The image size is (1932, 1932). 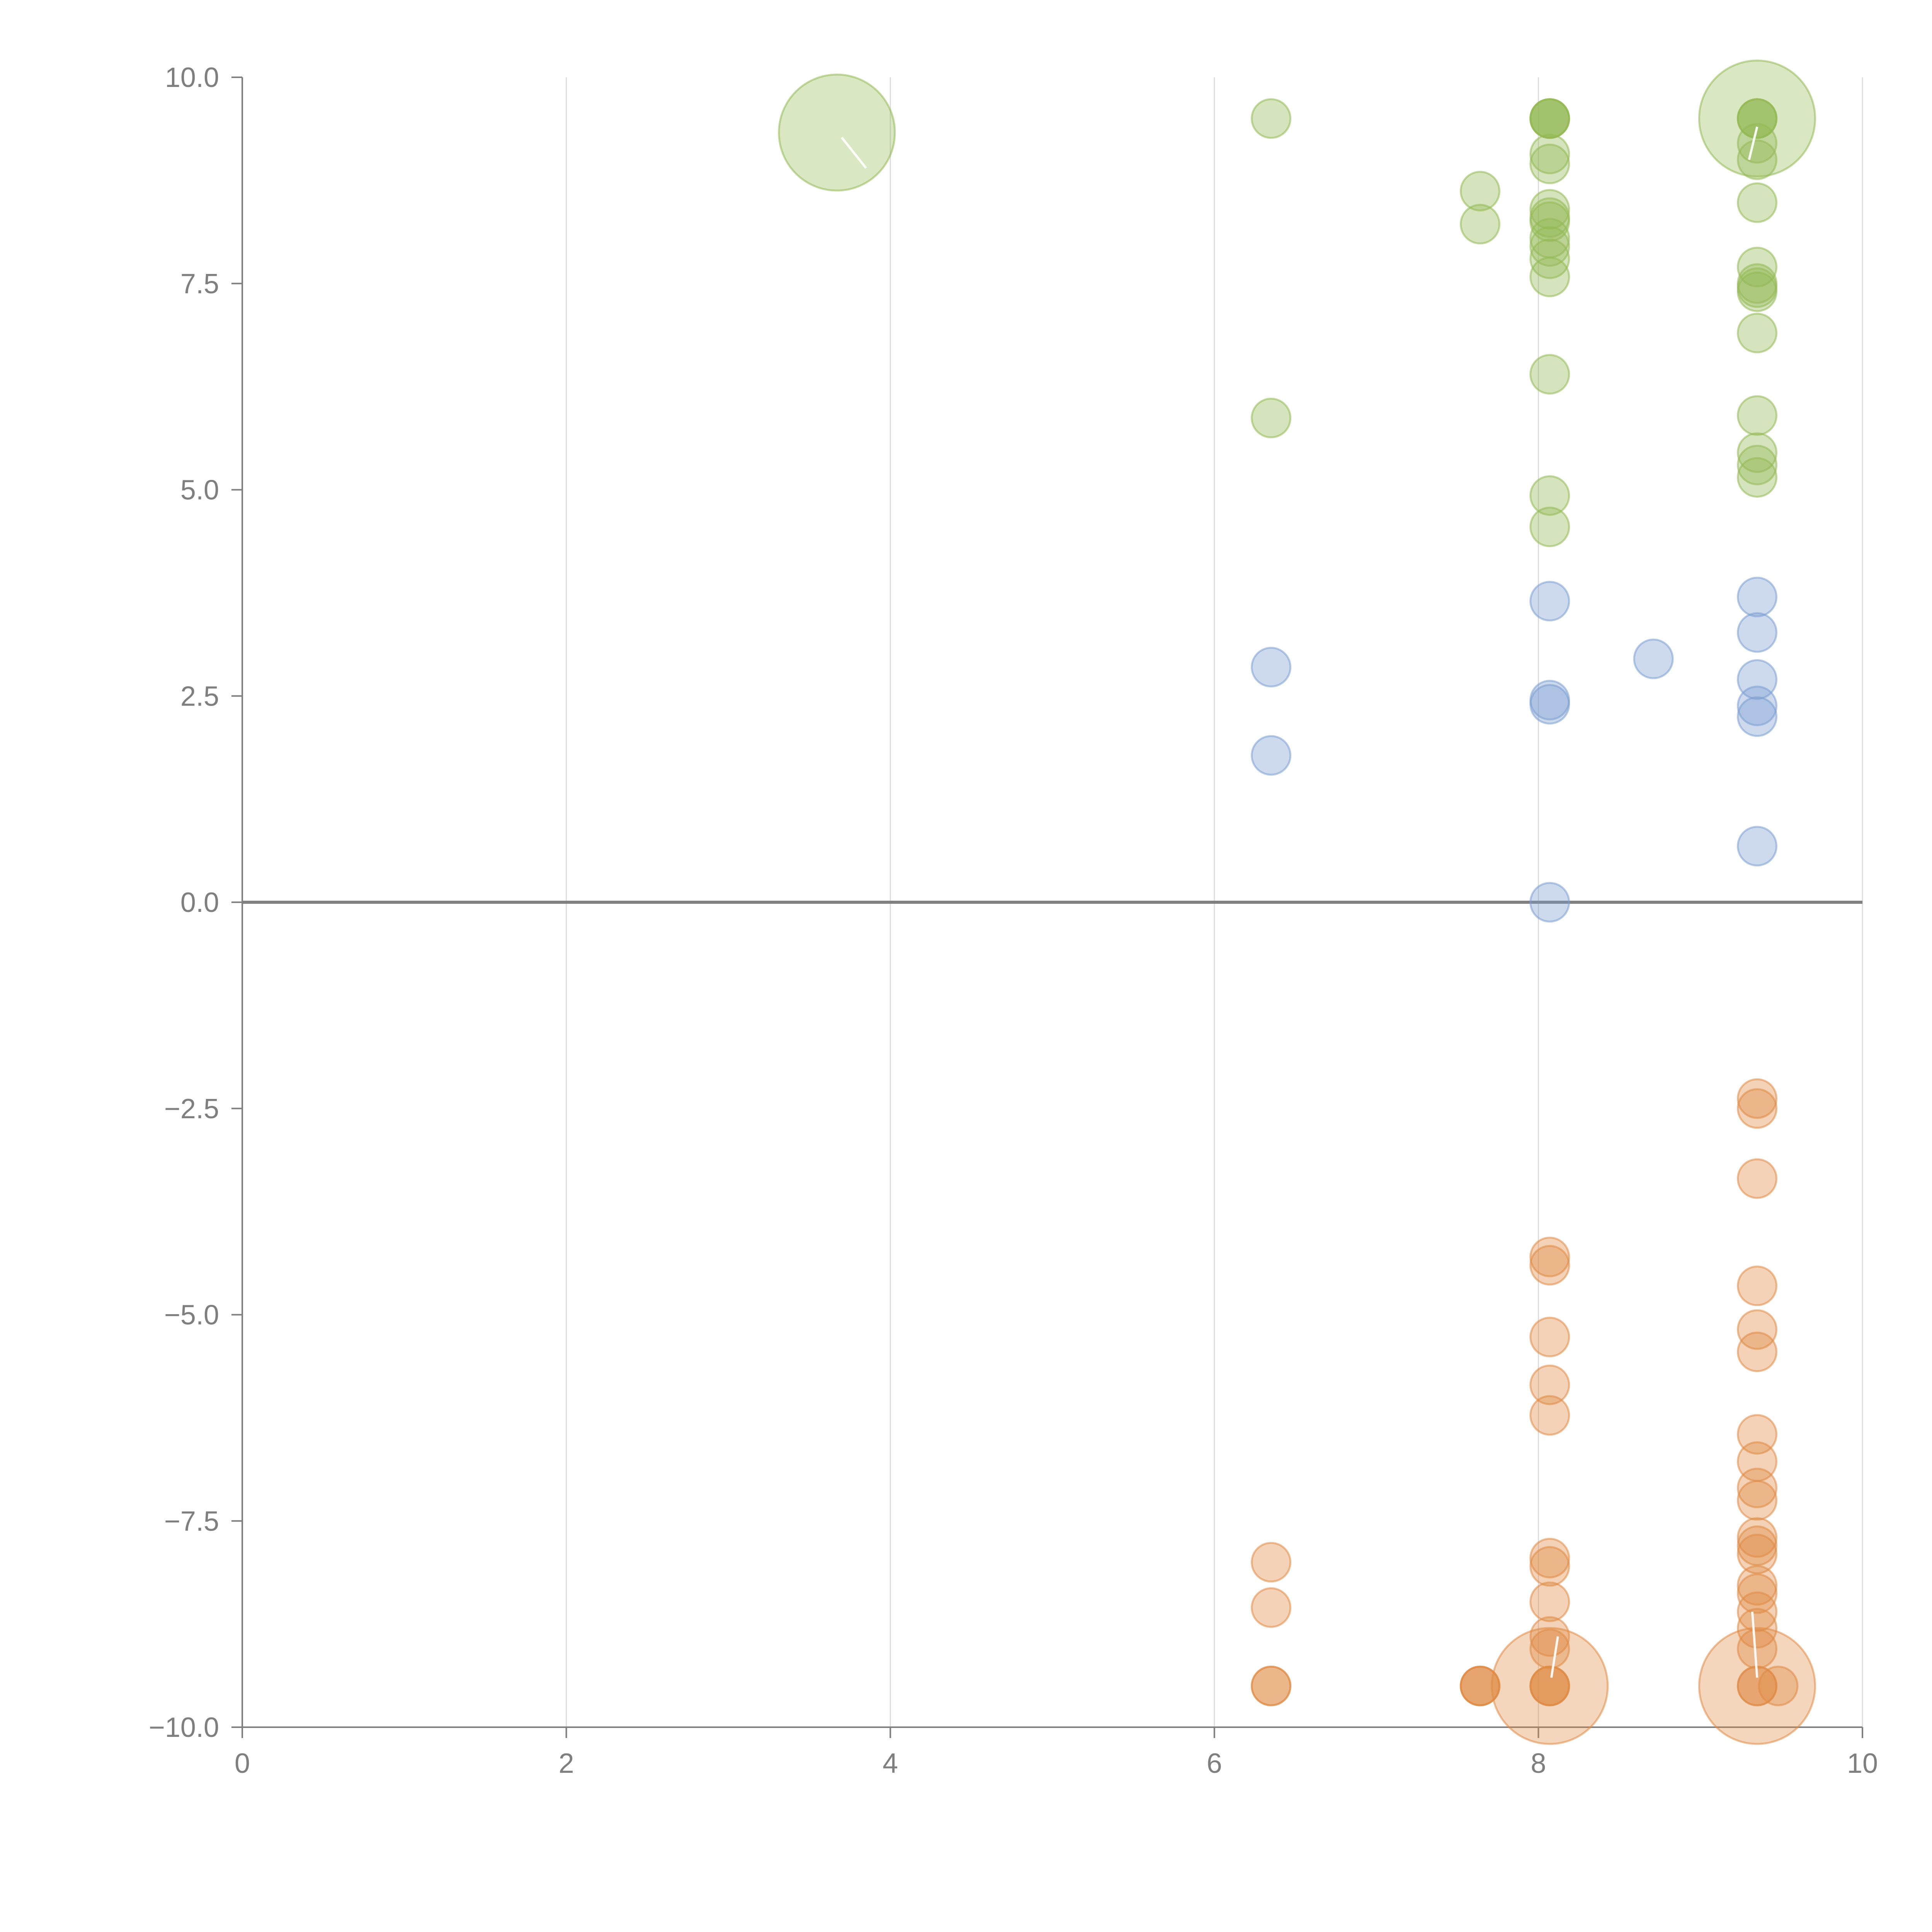 What do you see at coordinates (200, 491) in the screenshot?
I see `y-tick-label: 5.0` at bounding box center [200, 491].